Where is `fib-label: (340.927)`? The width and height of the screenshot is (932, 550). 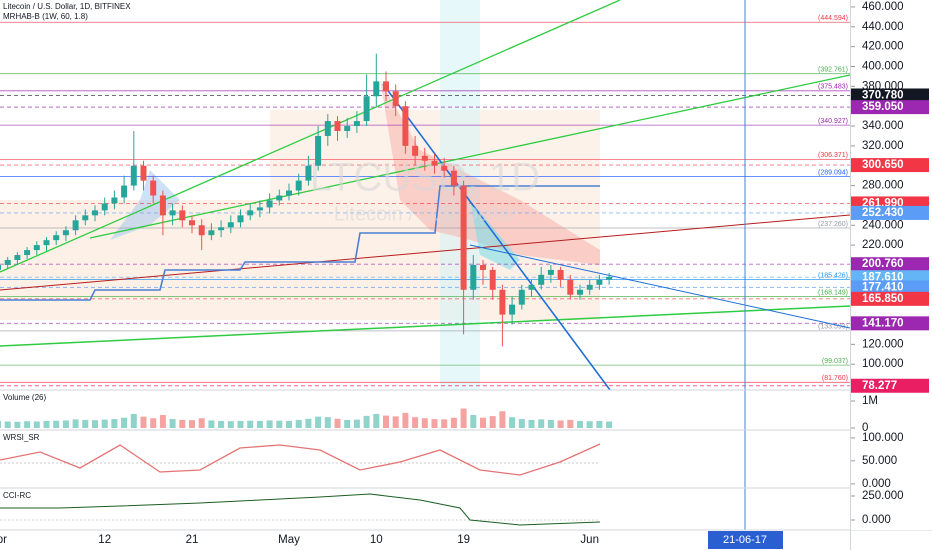
fib-label: (340.927) is located at coordinates (833, 121).